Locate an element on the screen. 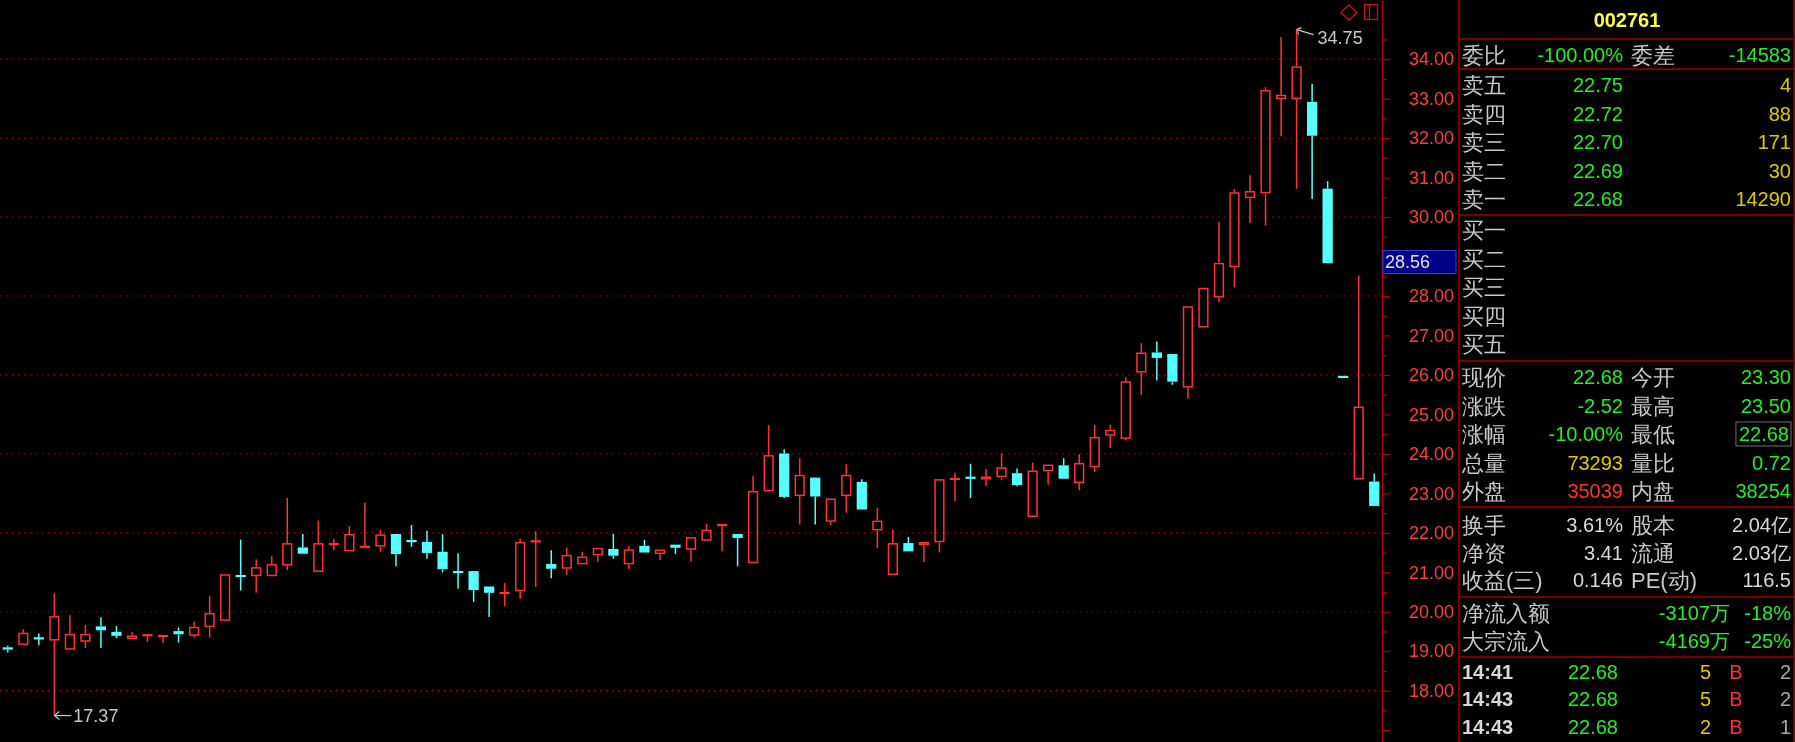 This screenshot has width=1795, height=742. text: 2.03亿 is located at coordinates (1761, 553).